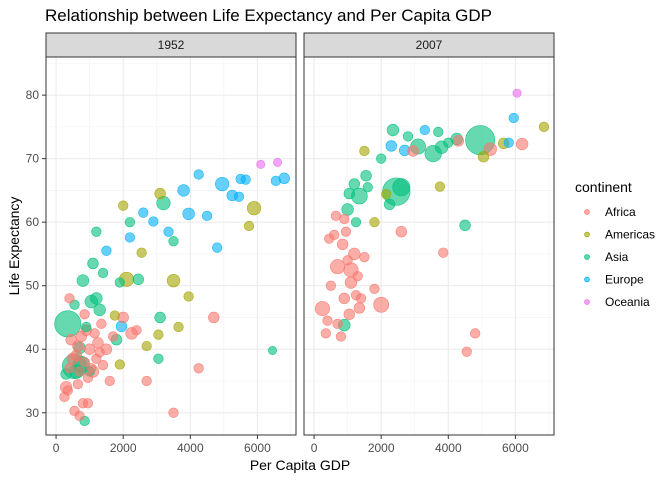 This screenshot has height=480, width=672. Describe the element at coordinates (33, 349) in the screenshot. I see `y-tick-label: 40` at that location.